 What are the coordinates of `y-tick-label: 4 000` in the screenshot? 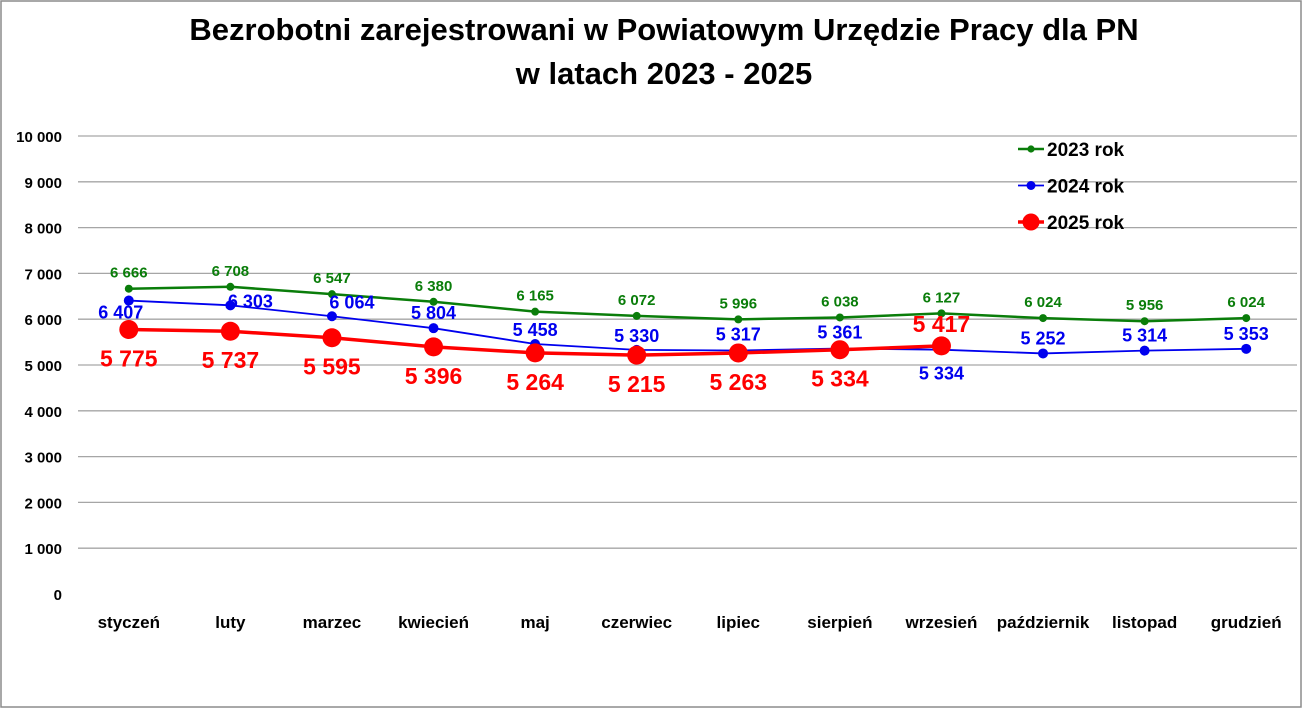 It's located at (43, 412).